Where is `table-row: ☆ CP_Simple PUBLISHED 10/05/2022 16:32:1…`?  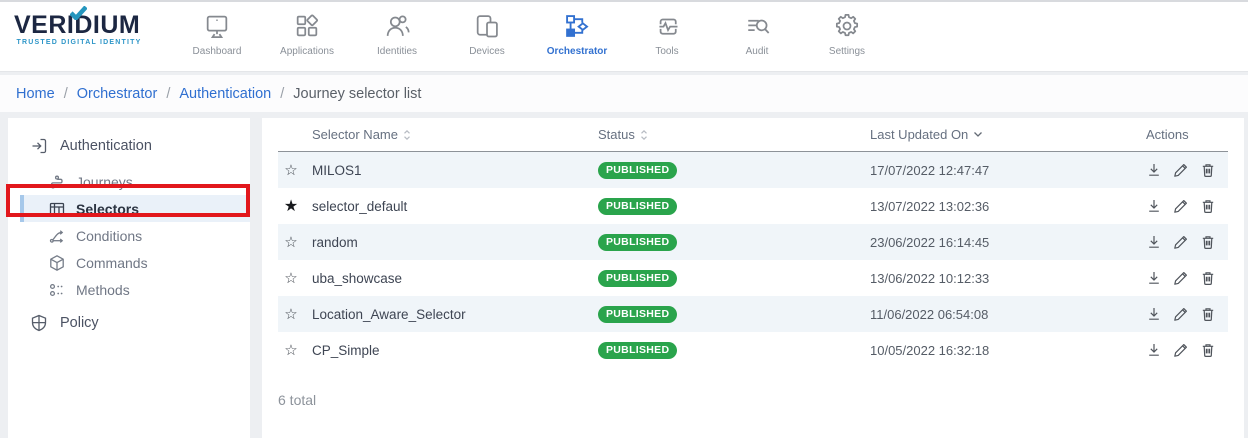 table-row: ☆ CP_Simple PUBLISHED 10/05/2022 16:32:1… is located at coordinates (753, 350).